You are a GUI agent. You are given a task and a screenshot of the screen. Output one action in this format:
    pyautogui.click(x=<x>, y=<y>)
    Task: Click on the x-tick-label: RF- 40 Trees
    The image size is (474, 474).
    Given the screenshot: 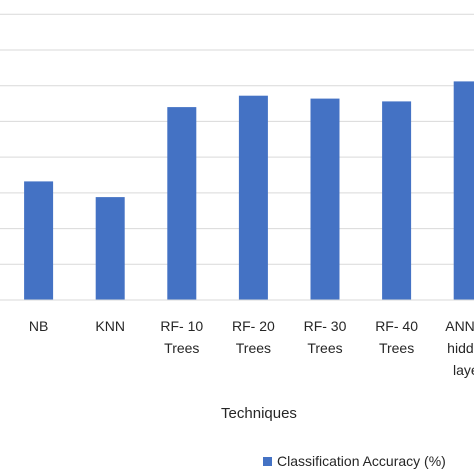 What is the action you would take?
    pyautogui.click(x=396, y=337)
    